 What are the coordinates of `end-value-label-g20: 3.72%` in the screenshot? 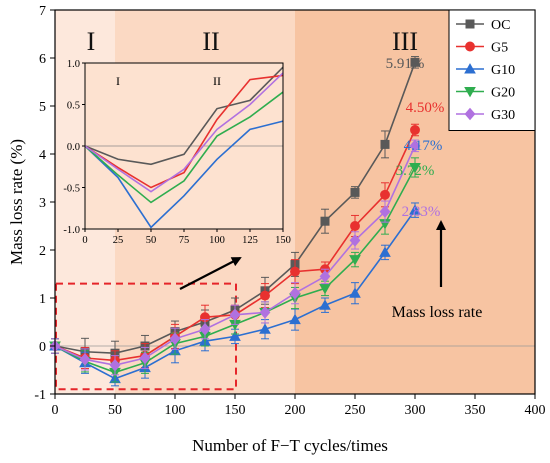 It's located at (415, 171).